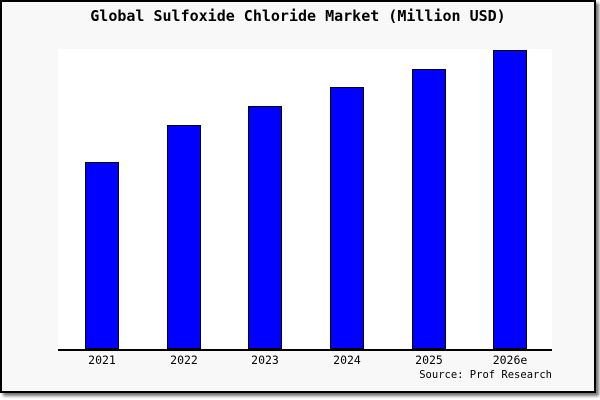  What do you see at coordinates (429, 360) in the screenshot?
I see `x-label-2025: 2025` at bounding box center [429, 360].